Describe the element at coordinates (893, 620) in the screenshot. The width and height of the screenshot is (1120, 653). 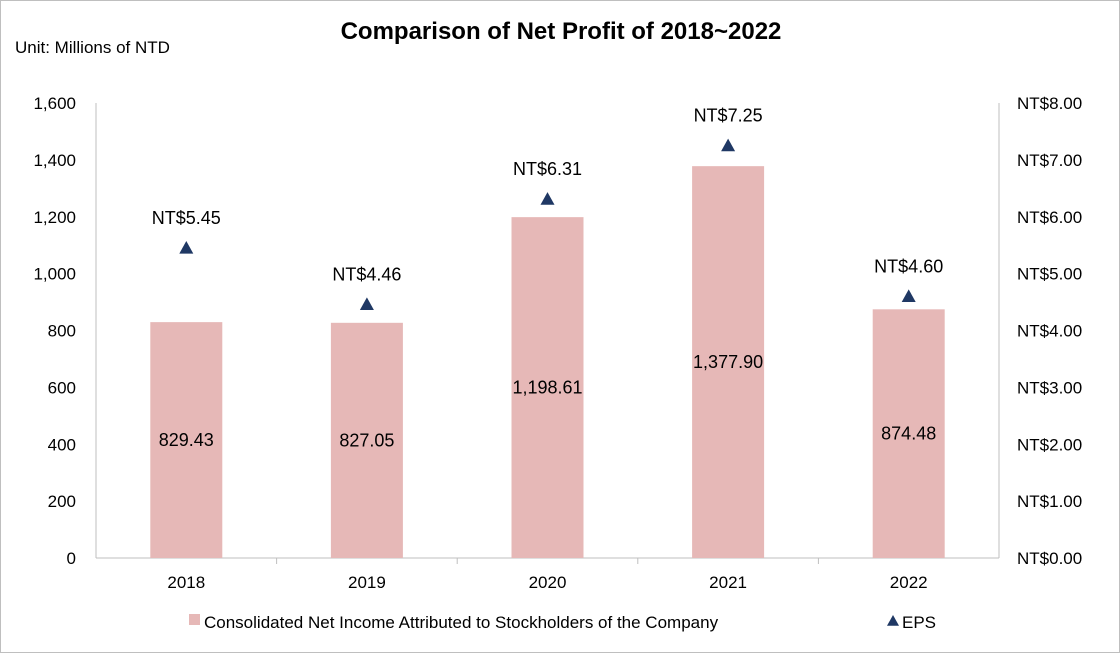
I see `legend-swatch-eps` at that location.